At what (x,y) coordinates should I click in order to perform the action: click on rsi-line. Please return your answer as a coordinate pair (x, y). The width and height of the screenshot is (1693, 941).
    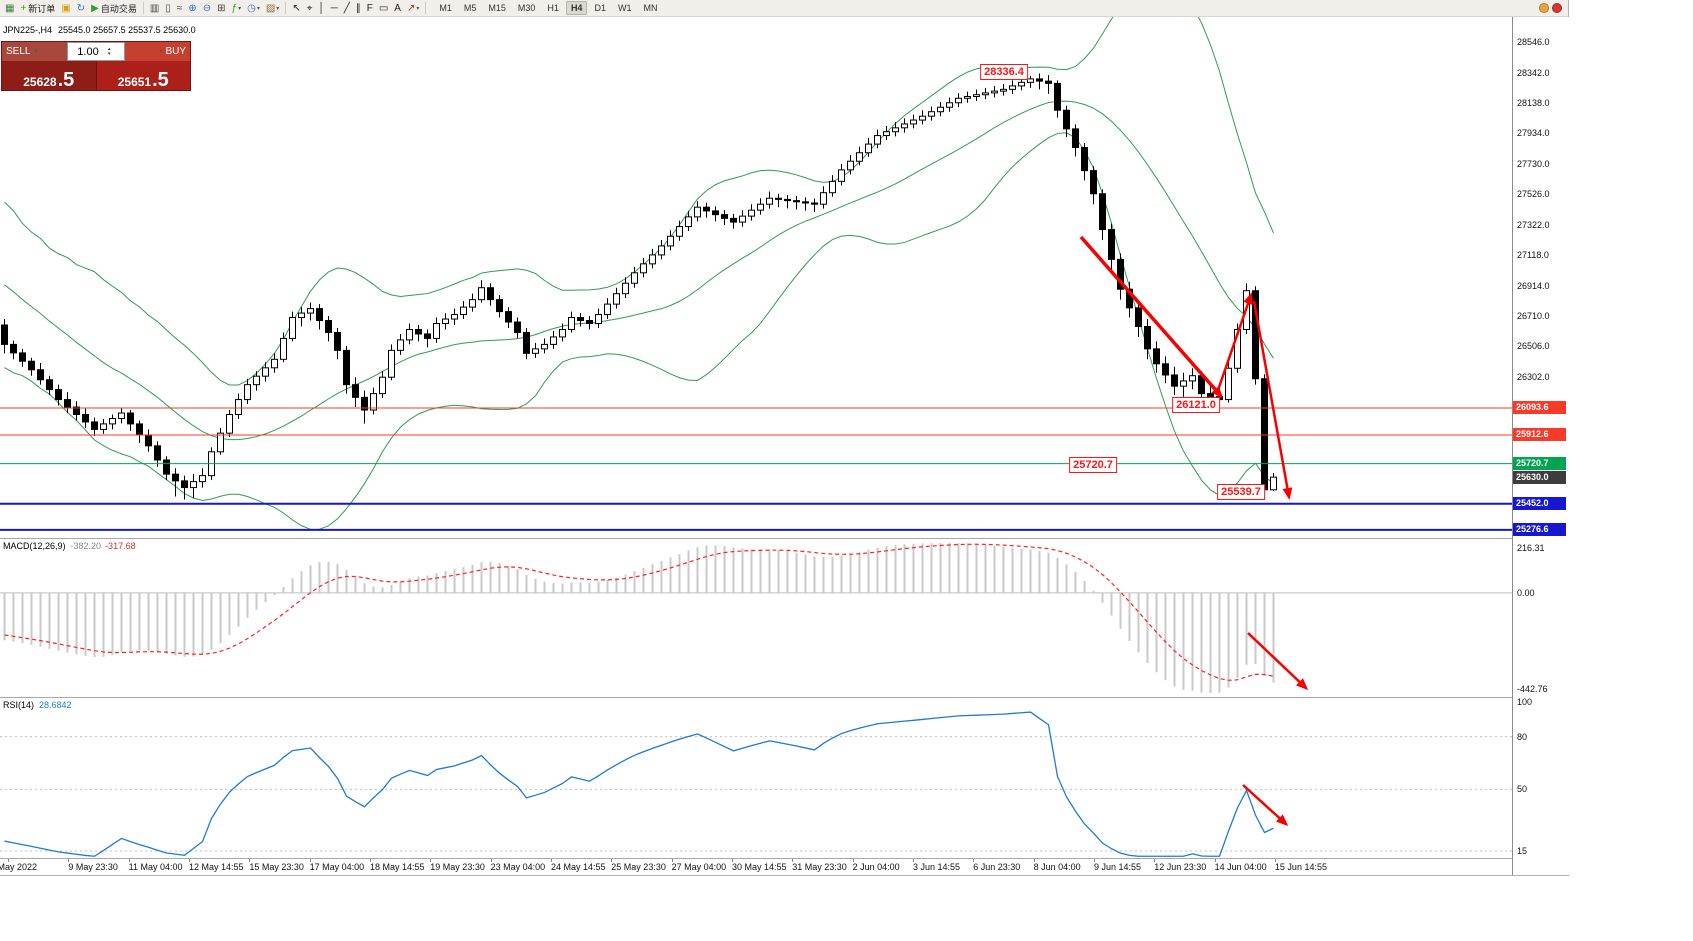
    Looking at the image, I should click on (639, 784).